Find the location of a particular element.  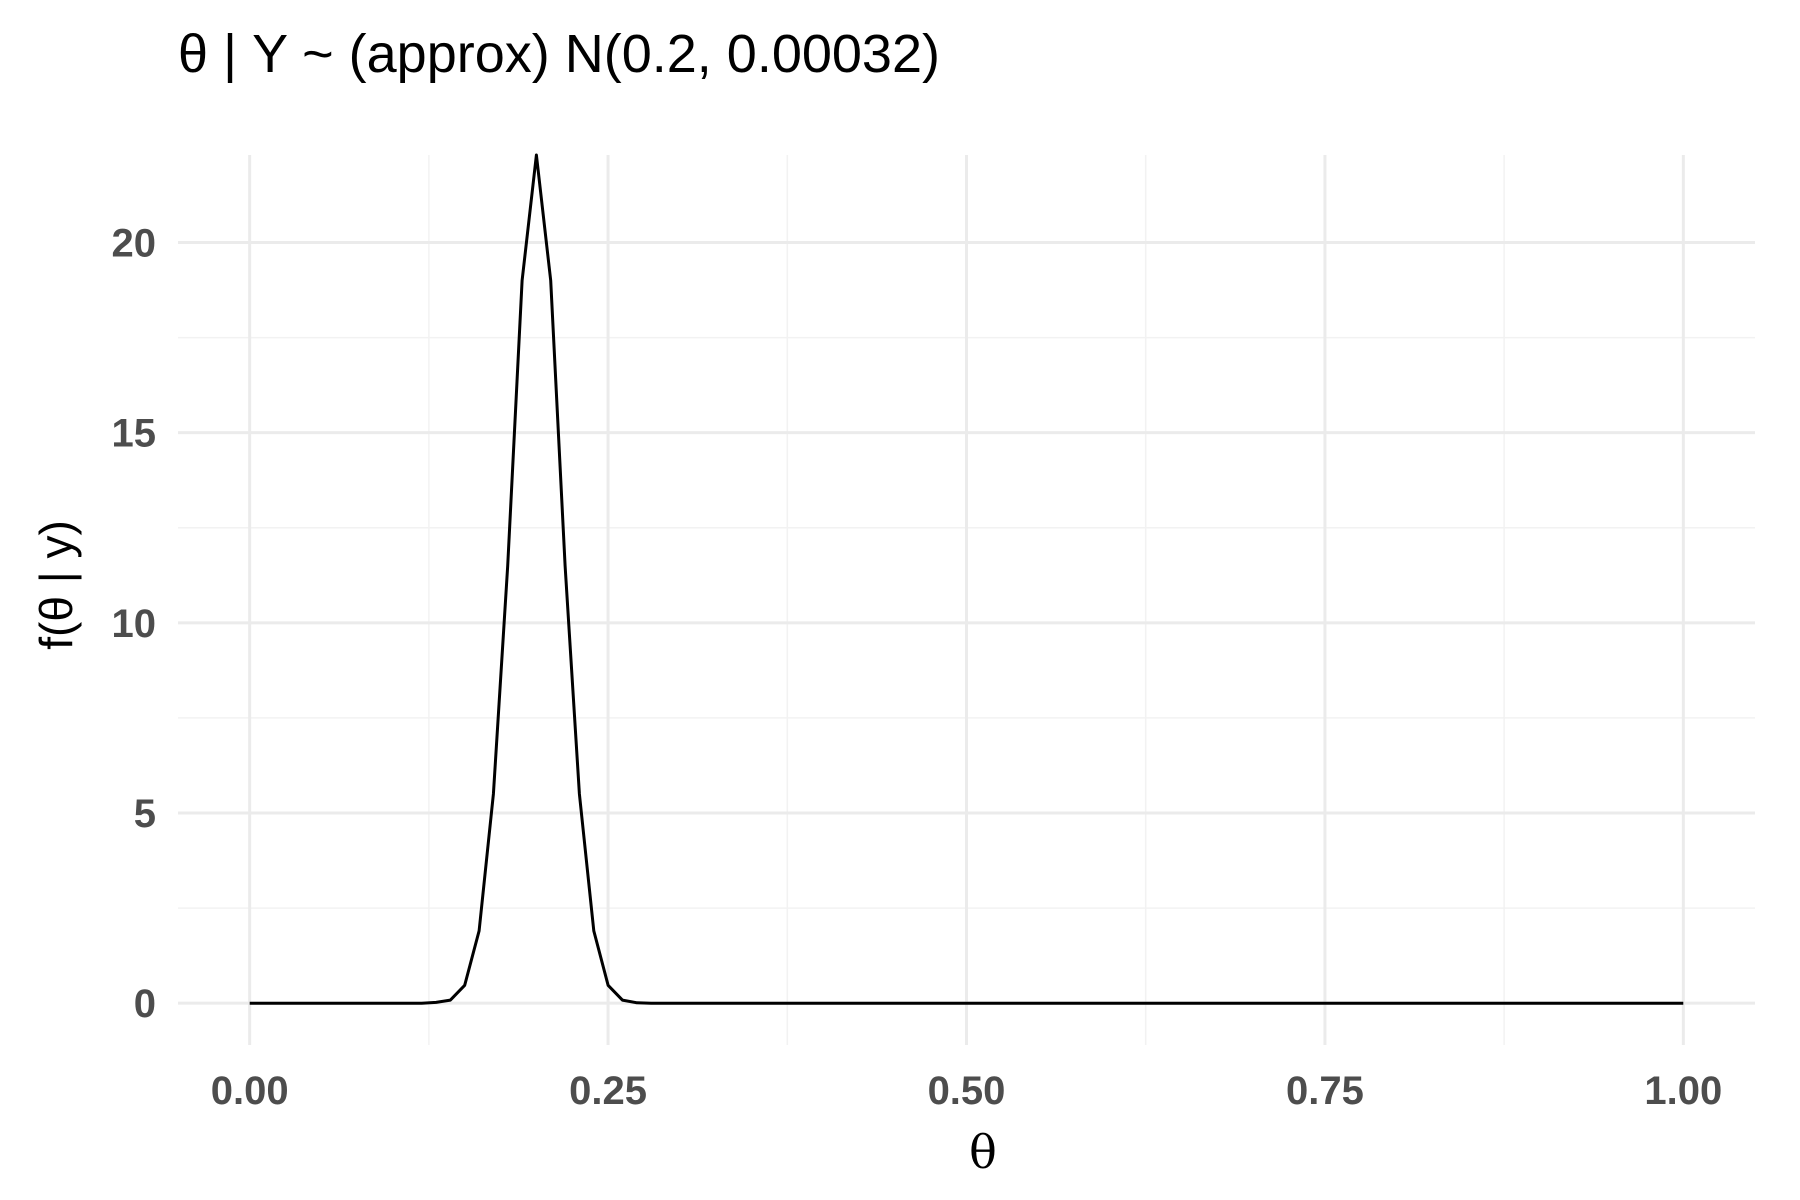

y-tick-label: 5 is located at coordinates (145, 814).